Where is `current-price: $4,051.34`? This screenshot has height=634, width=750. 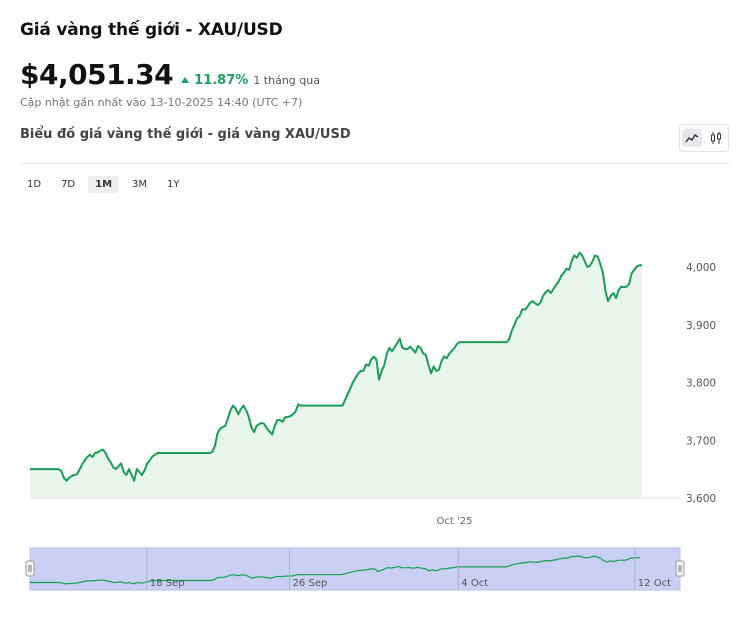 current-price: $4,051.34 is located at coordinates (97, 74).